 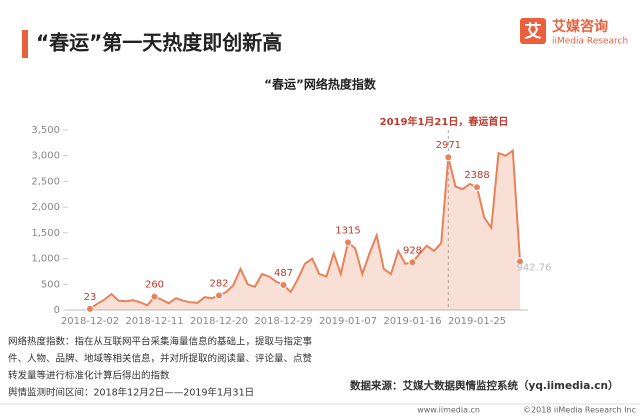 What do you see at coordinates (448, 145) in the screenshot?
I see `data-label: 2971` at bounding box center [448, 145].